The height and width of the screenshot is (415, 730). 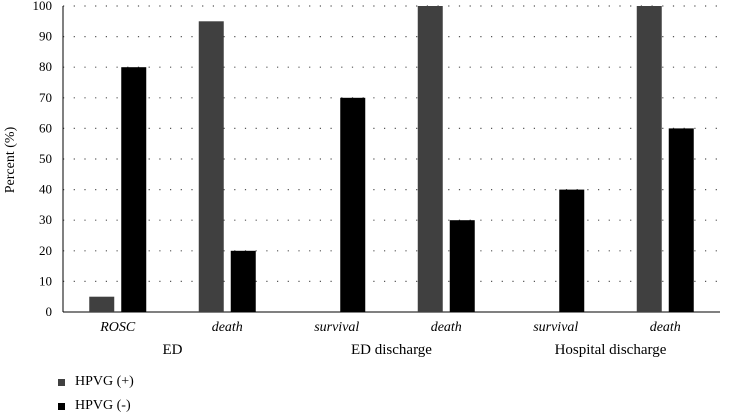 What do you see at coordinates (45, 250) in the screenshot?
I see `y-tick-label: 20` at bounding box center [45, 250].